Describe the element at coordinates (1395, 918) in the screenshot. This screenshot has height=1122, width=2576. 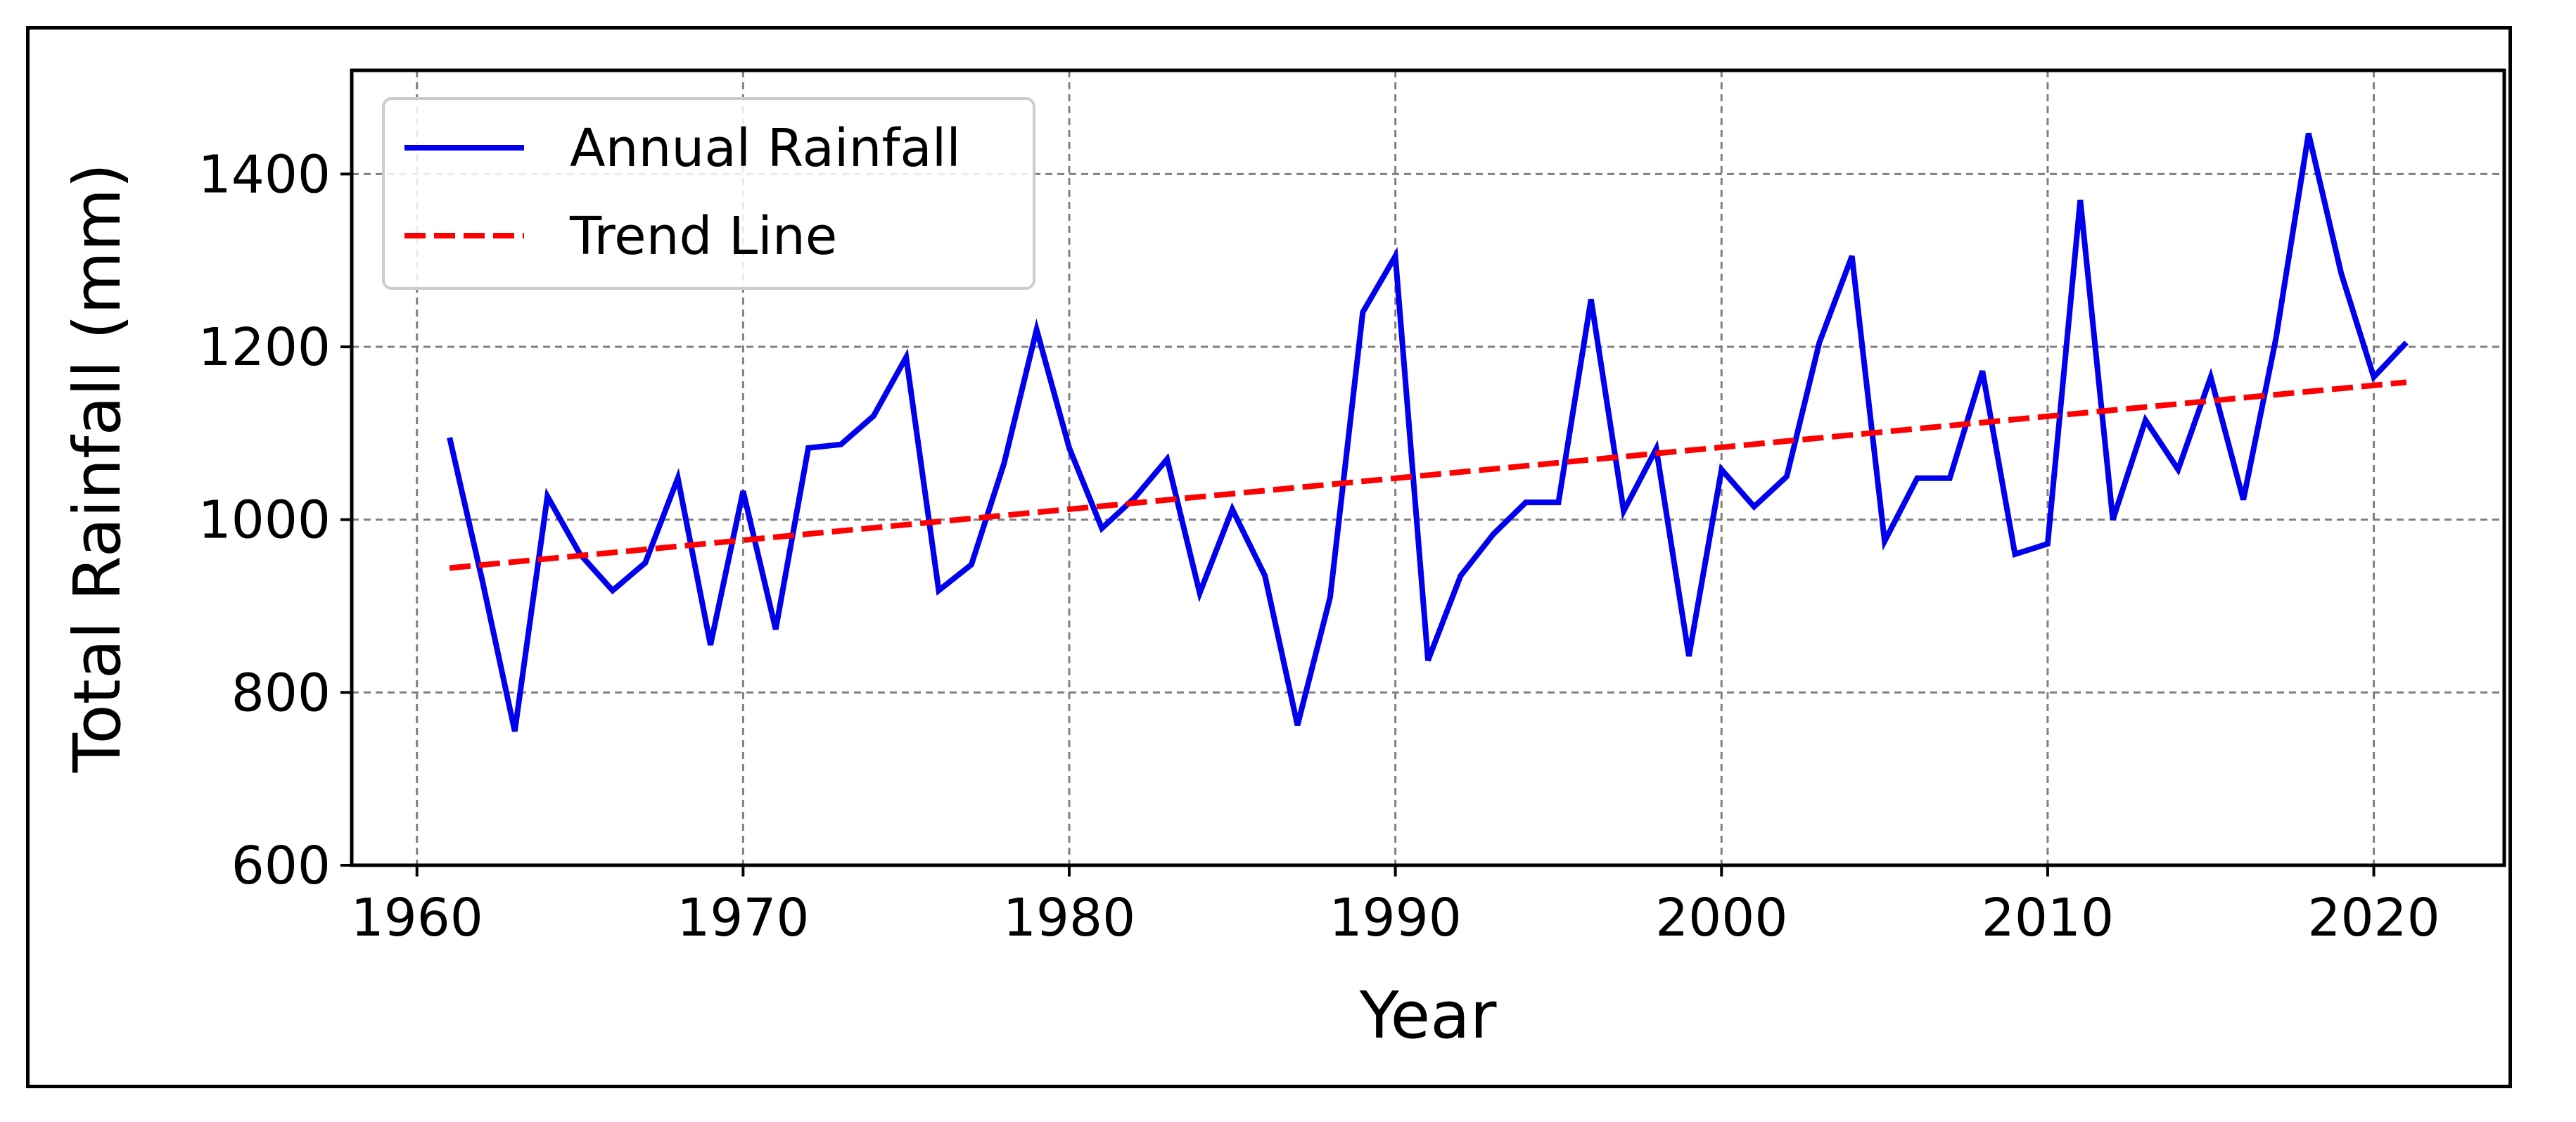
I see `x-tick-label: 1990` at that location.